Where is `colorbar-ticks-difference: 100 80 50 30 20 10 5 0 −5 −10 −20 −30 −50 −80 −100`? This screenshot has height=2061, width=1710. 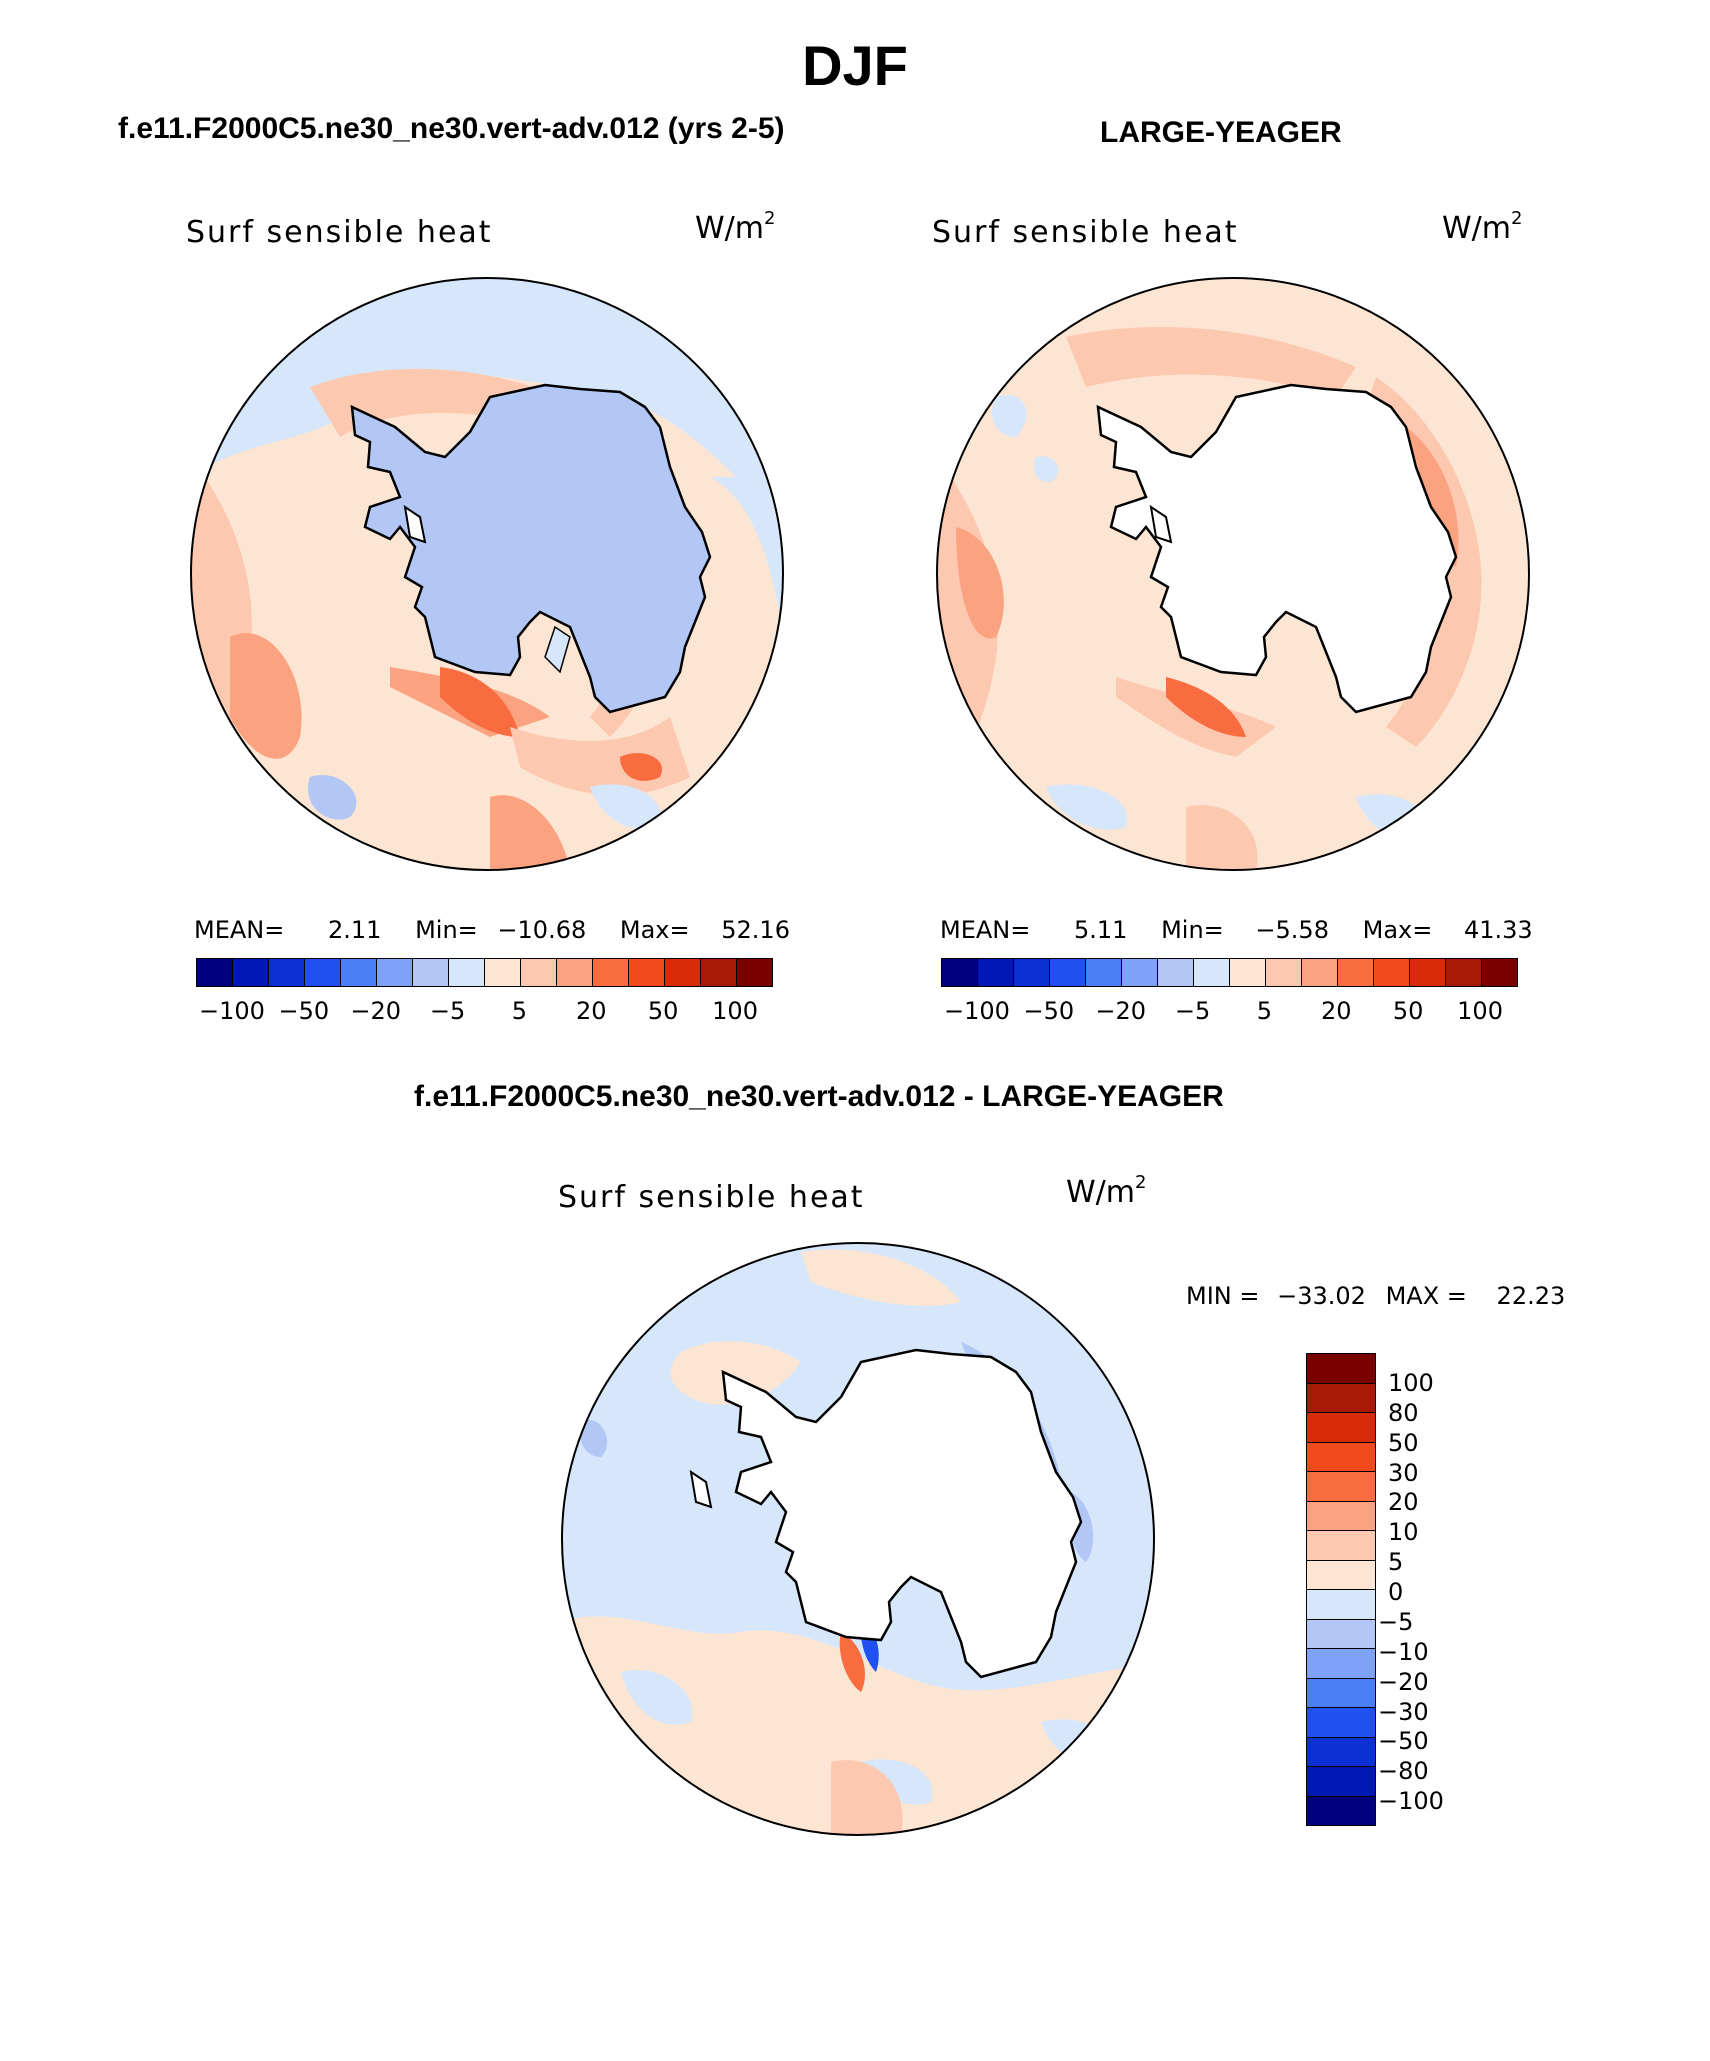 colorbar-ticks-difference: 100 80 50 30 20 10 5 0 −5 −10 −20 −30 −50 −80 −100 is located at coordinates (1423, 1592).